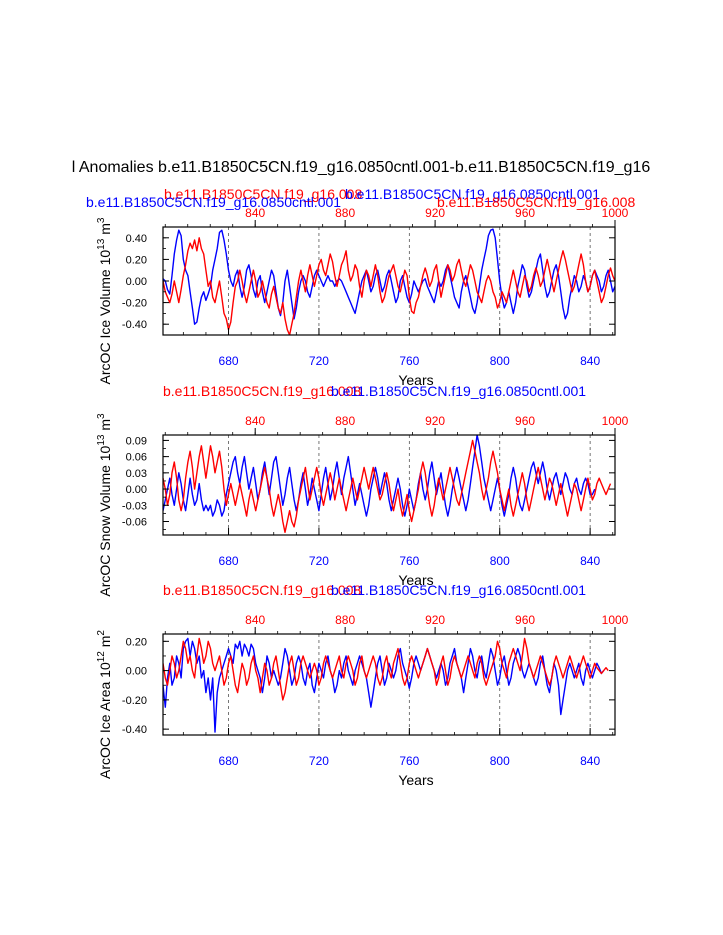  What do you see at coordinates (536, 202) in the screenshot?
I see `header-legend-red-2: b.e11.B1850C5CN.f19_g16.008` at bounding box center [536, 202].